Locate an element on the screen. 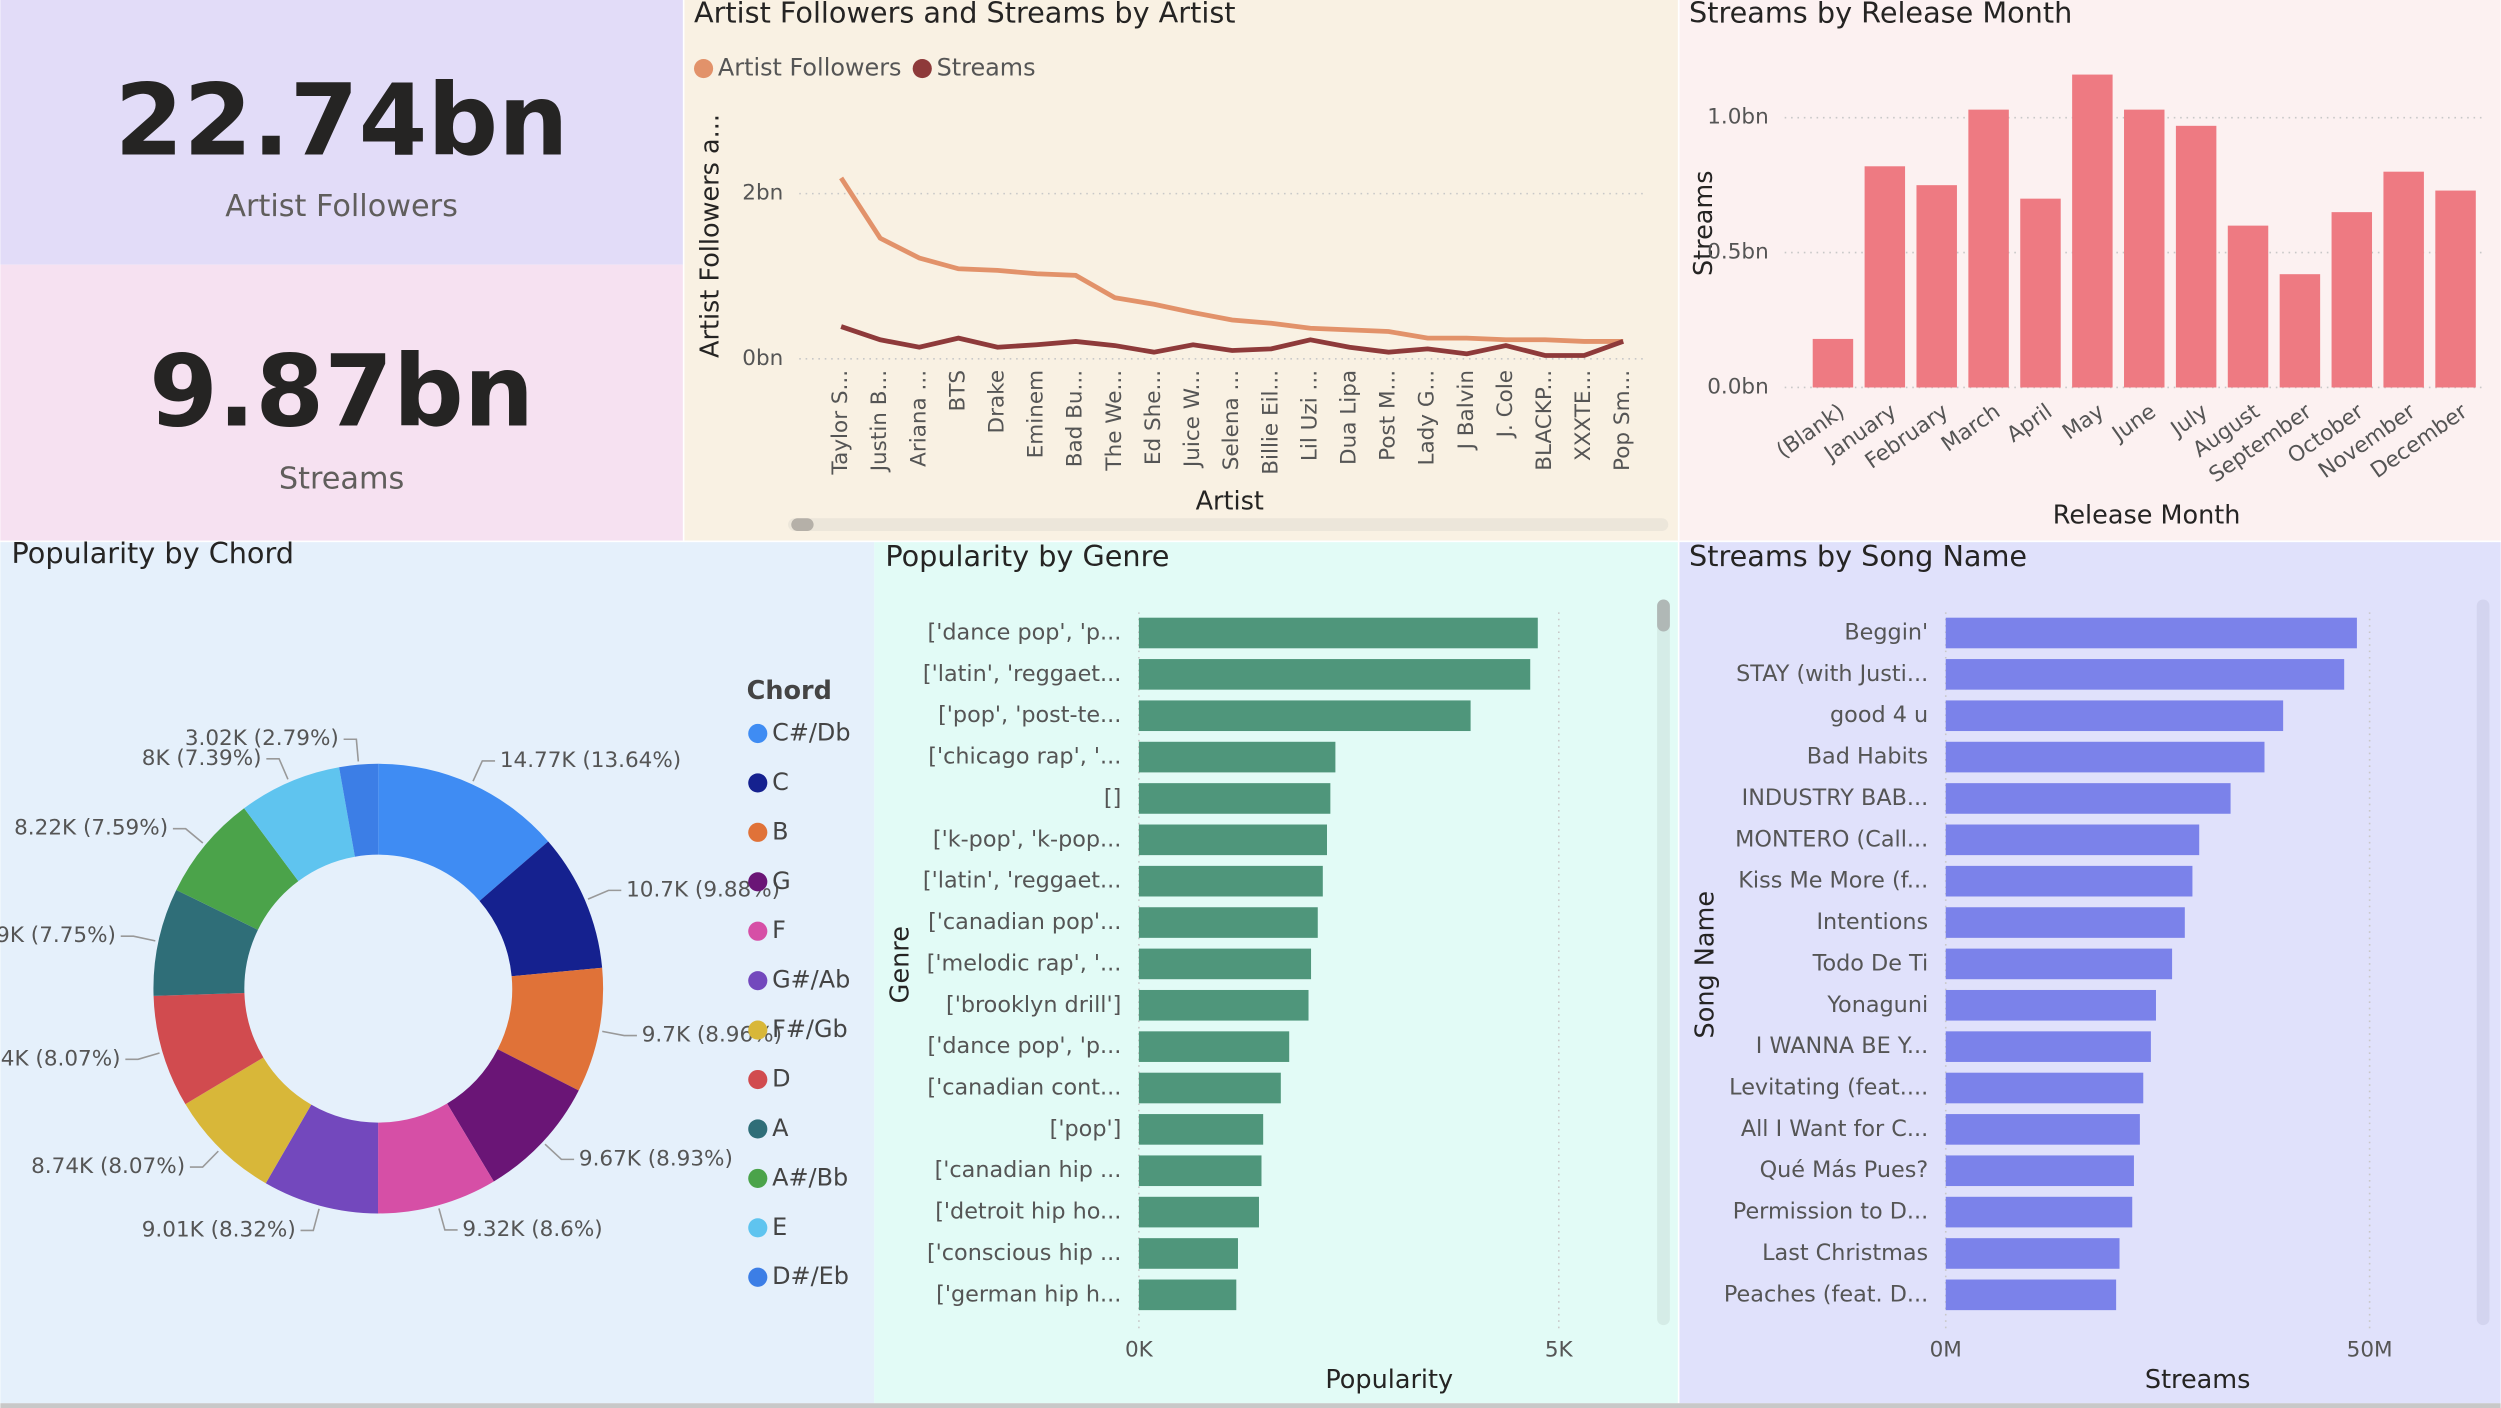 The width and height of the screenshot is (2501, 1408). chart-title: Artist Followers and Streams by Artist is located at coordinates (965, 14).